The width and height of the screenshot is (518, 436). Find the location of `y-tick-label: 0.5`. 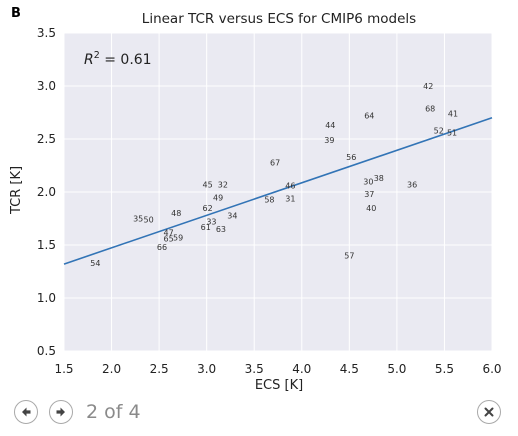

y-tick-label: 0.5 is located at coordinates (46, 351).